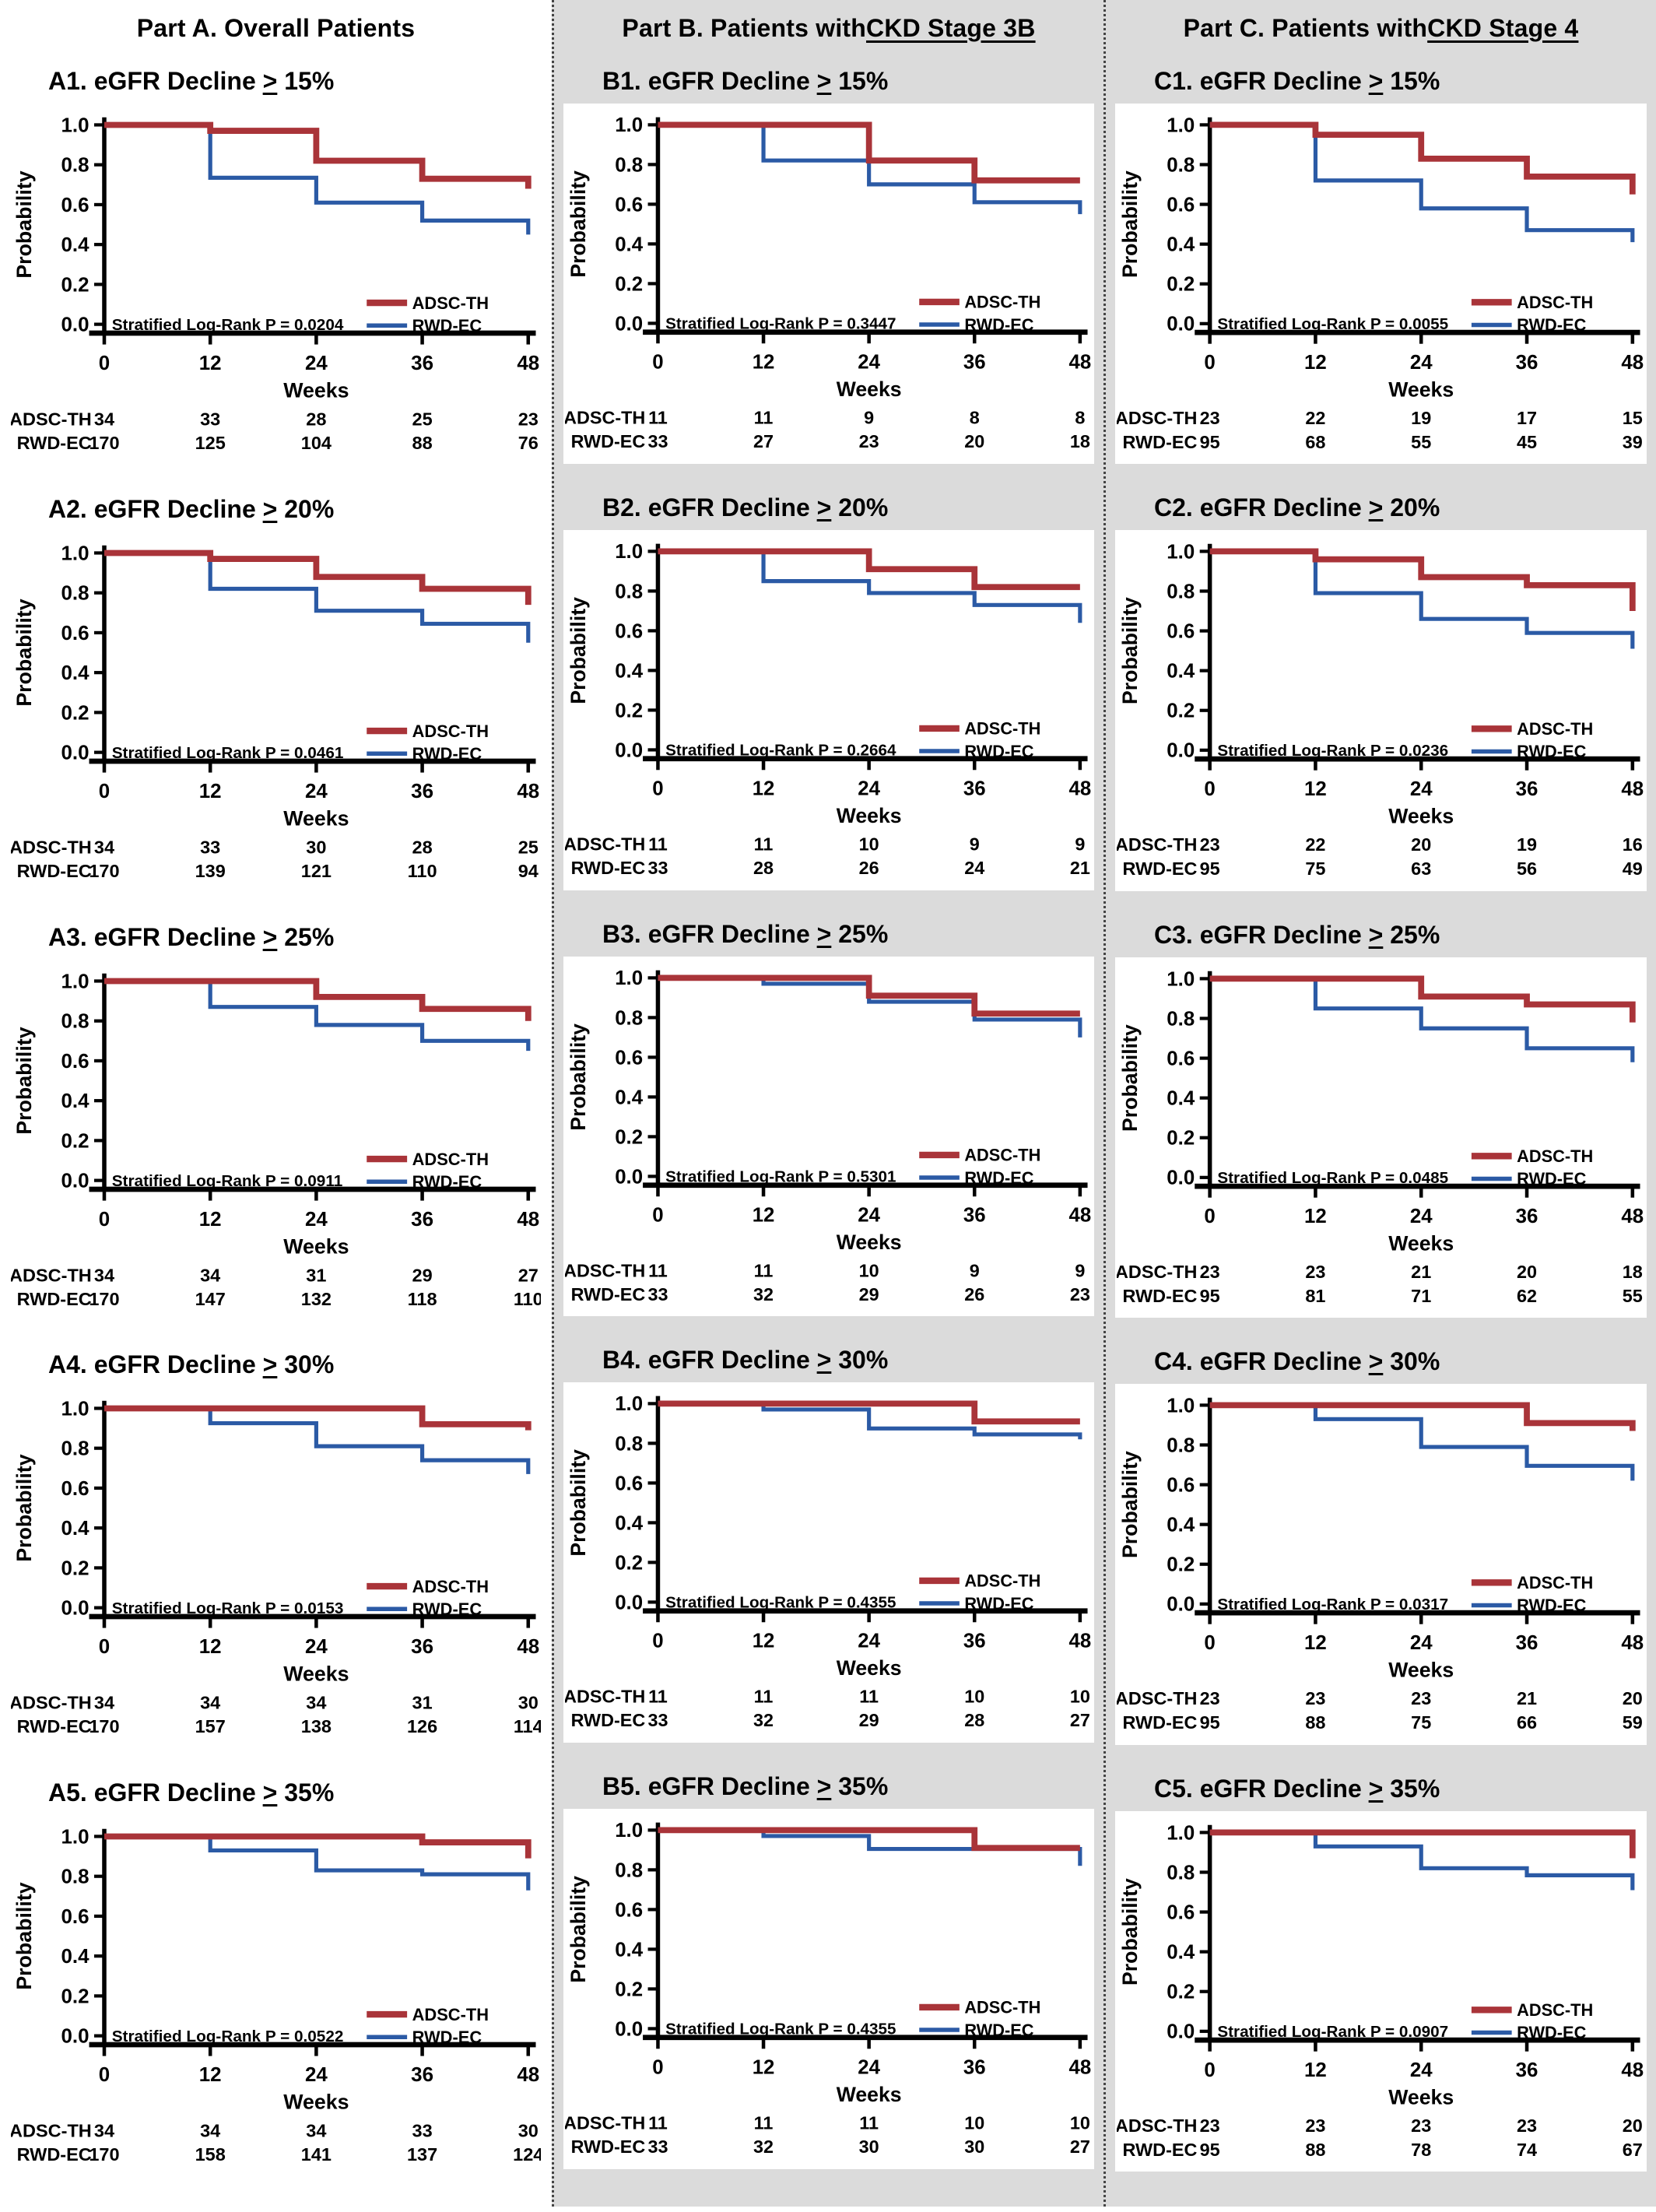 The image size is (1656, 2212). Describe the element at coordinates (1332, 1605) in the screenshot. I see `log-rank-p-value: Stratified Log-Rank P = 0.0317` at that location.